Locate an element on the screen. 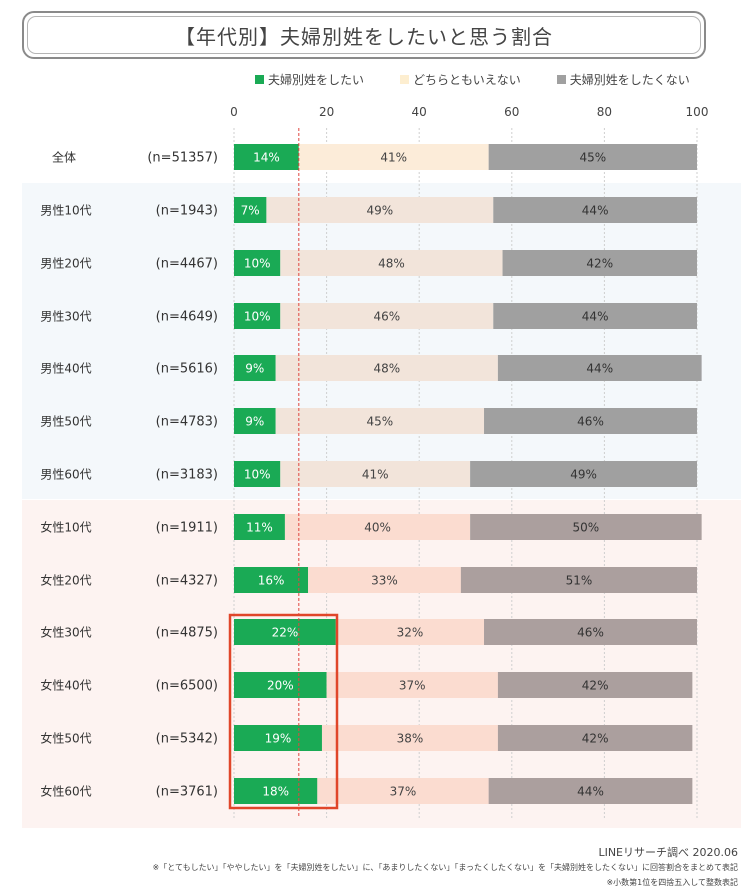 Image resolution: width=750 pixels, height=893 pixels. bar-value-label: 33% is located at coordinates (384, 581).